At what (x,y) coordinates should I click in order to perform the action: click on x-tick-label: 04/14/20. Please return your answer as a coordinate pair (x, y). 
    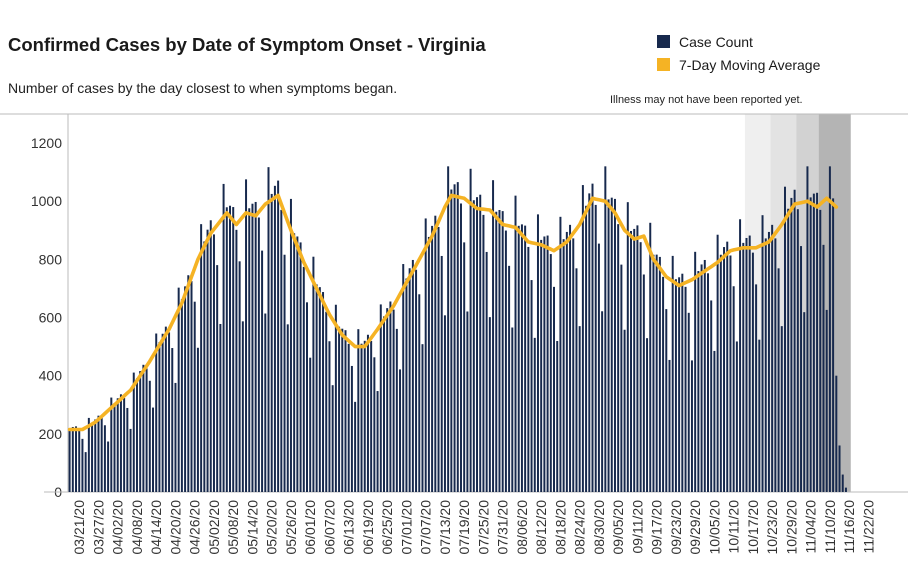
    Looking at the image, I should click on (156, 527).